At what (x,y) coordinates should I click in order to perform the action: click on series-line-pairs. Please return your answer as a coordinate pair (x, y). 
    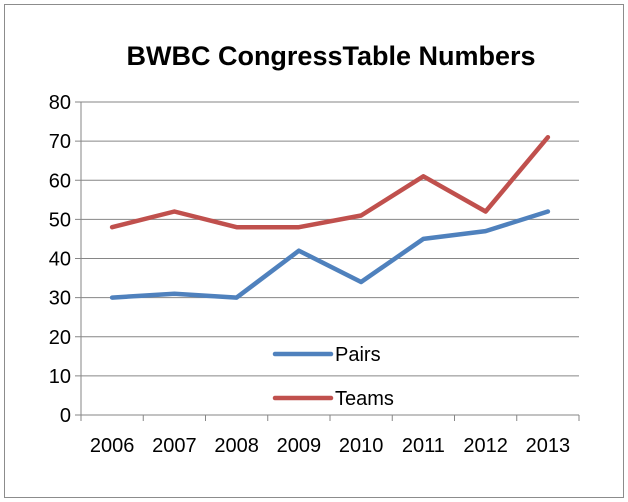
    Looking at the image, I should click on (330, 254).